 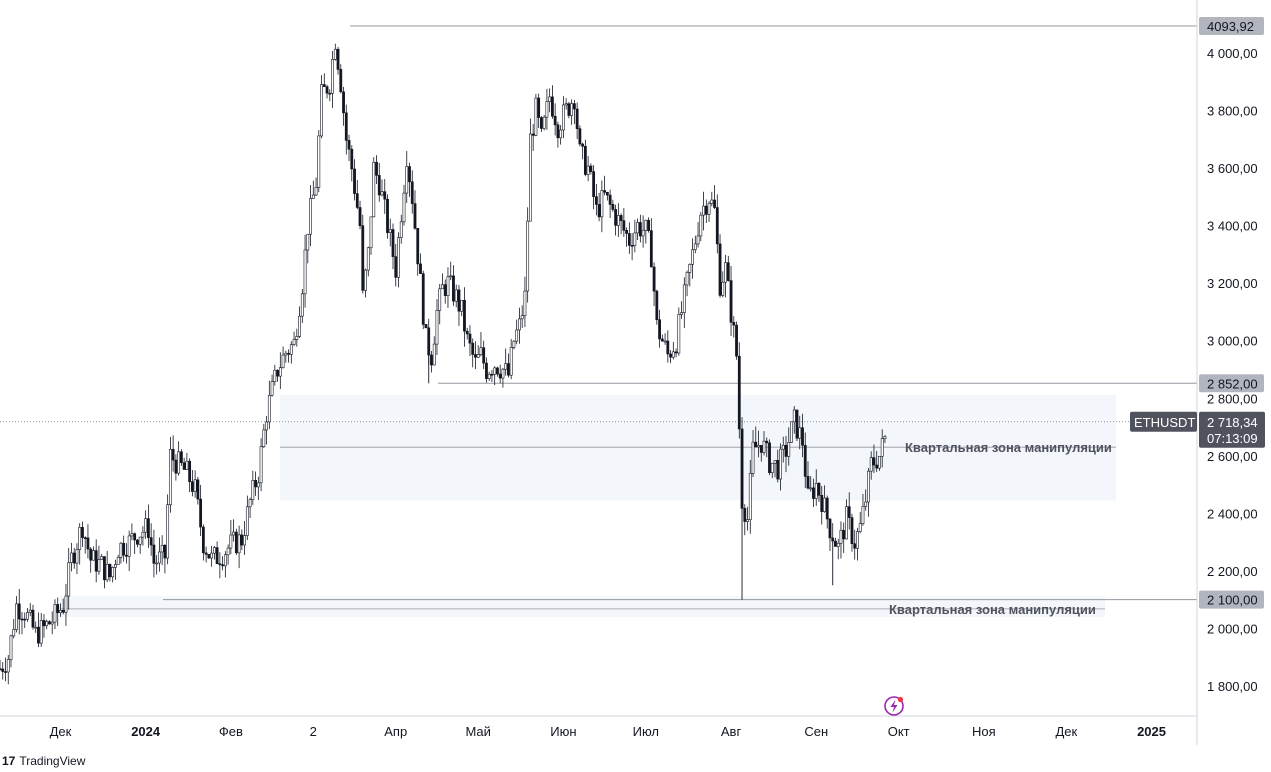 I want to click on time-tick-label: Дек, so click(x=61, y=731).